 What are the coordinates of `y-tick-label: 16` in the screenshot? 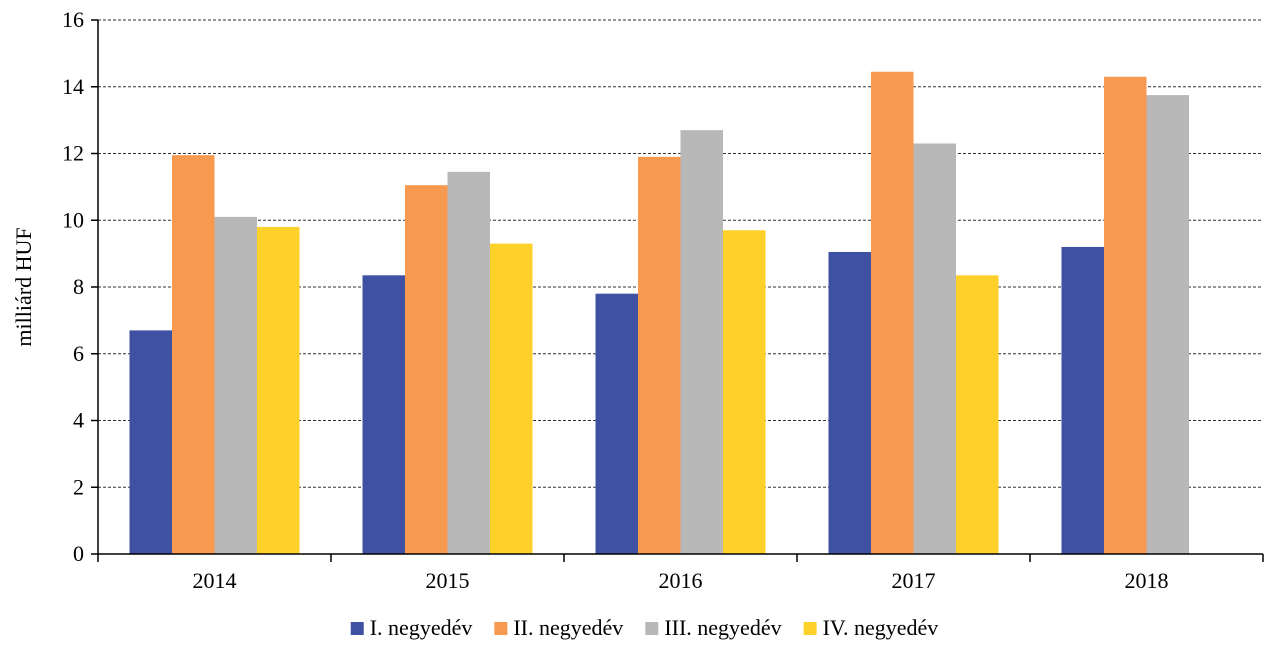 It's located at (73, 19).